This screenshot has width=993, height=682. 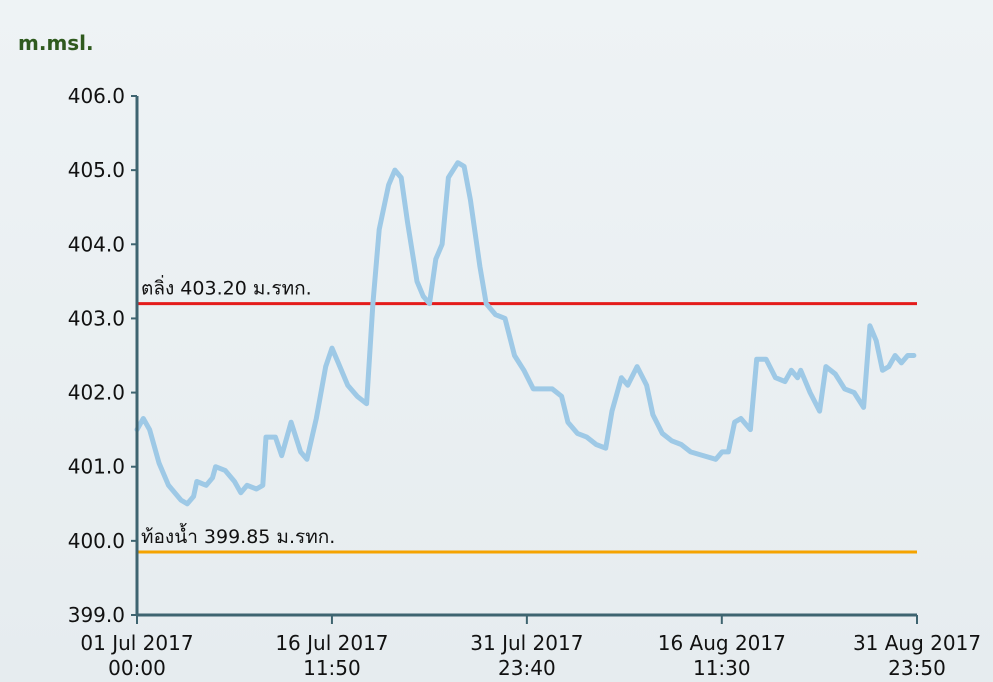 What do you see at coordinates (238, 535) in the screenshot?
I see `reference-line-label-1: ท้องน้ำ 399.85 ม.รทก.` at bounding box center [238, 535].